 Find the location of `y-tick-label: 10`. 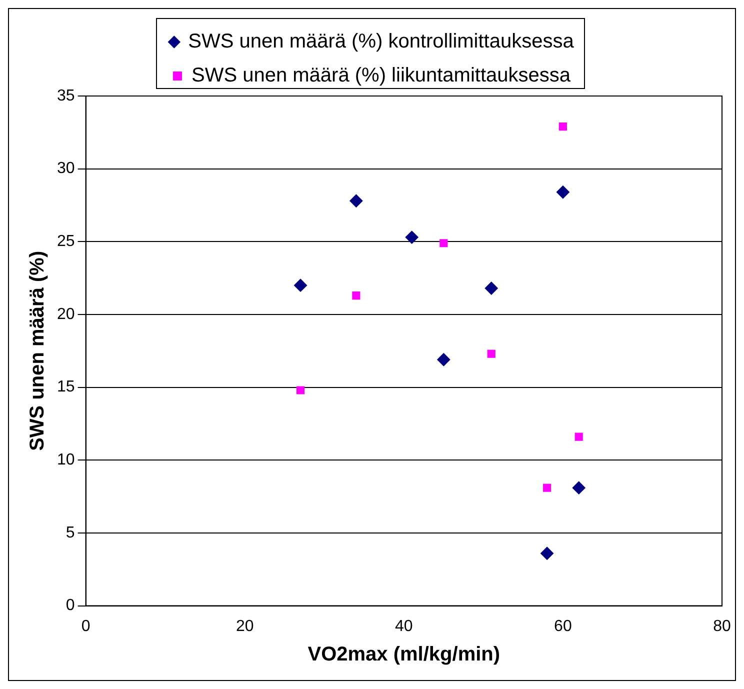

y-tick-label: 10 is located at coordinates (66, 460).